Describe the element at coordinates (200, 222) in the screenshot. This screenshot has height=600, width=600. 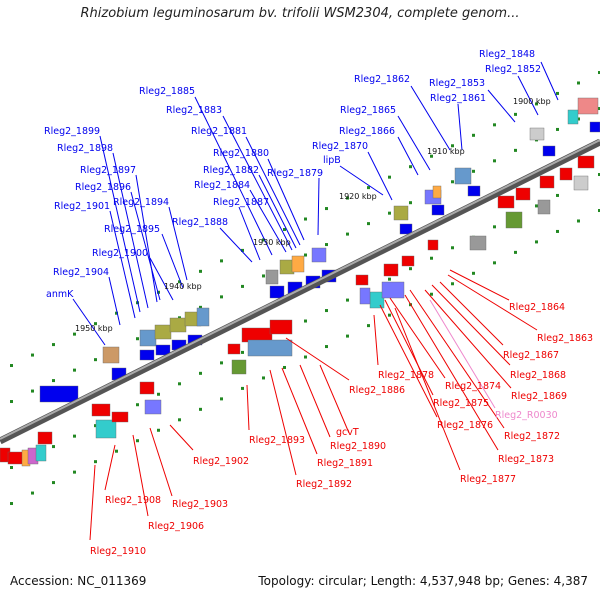
I see `forward-gene-label: Rleg2_1888` at that location.